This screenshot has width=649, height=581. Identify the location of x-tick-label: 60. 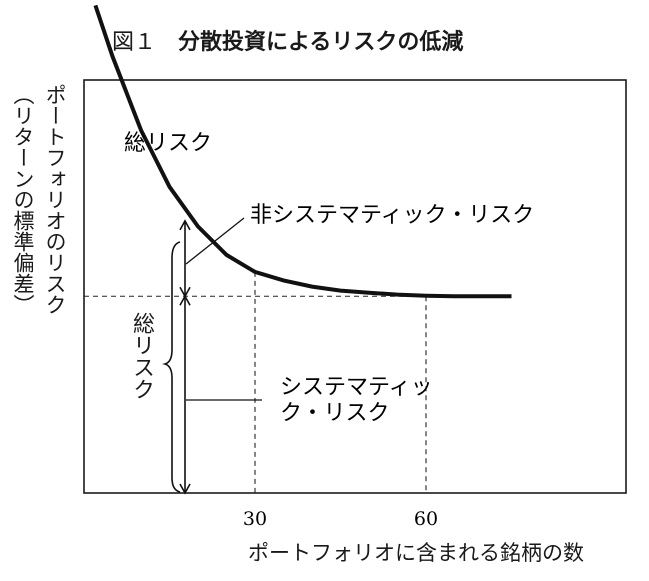
(426, 519).